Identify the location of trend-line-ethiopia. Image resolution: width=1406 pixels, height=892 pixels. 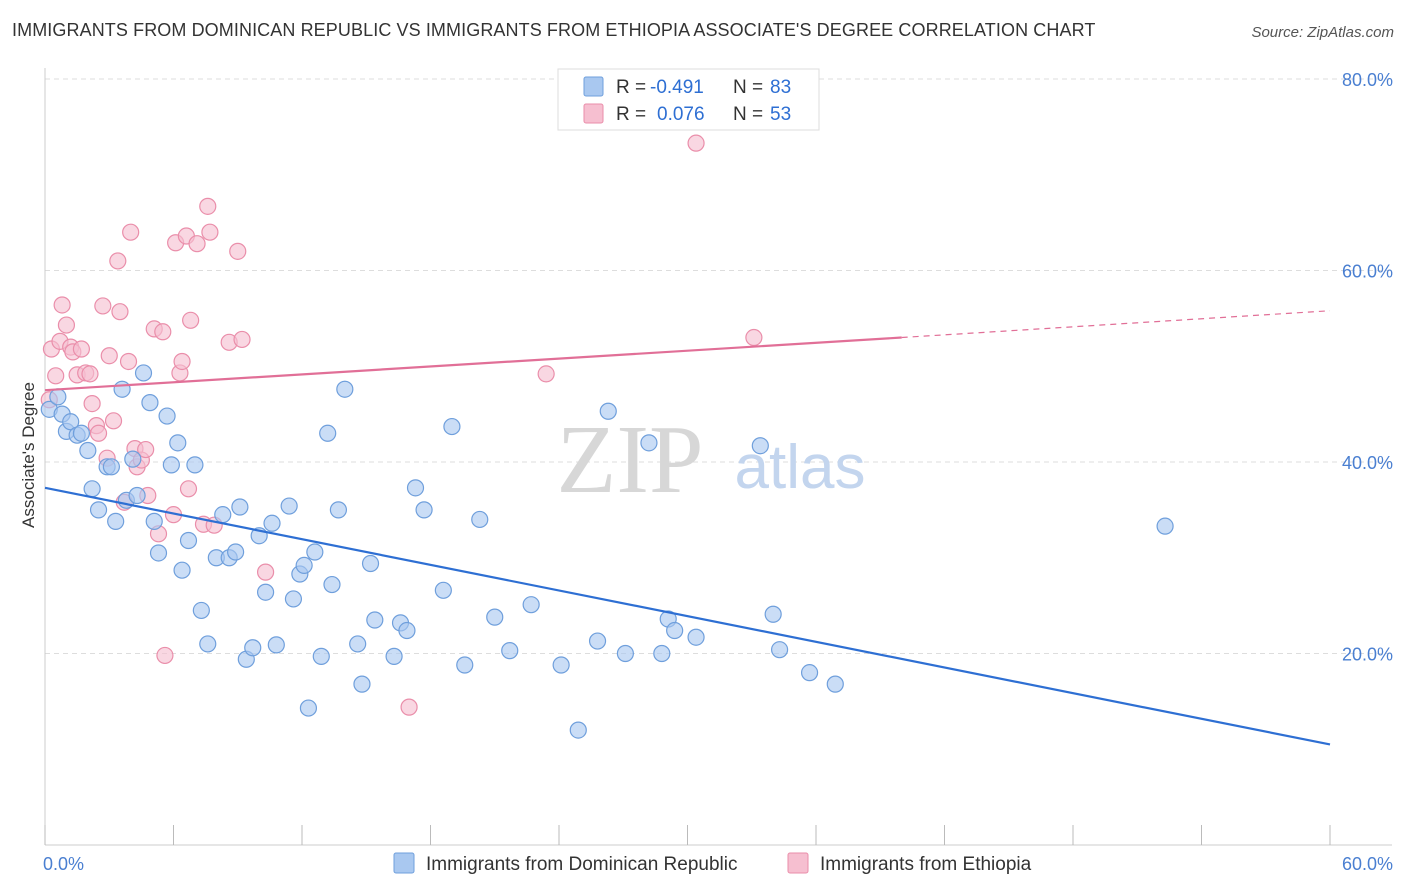
(473, 364).